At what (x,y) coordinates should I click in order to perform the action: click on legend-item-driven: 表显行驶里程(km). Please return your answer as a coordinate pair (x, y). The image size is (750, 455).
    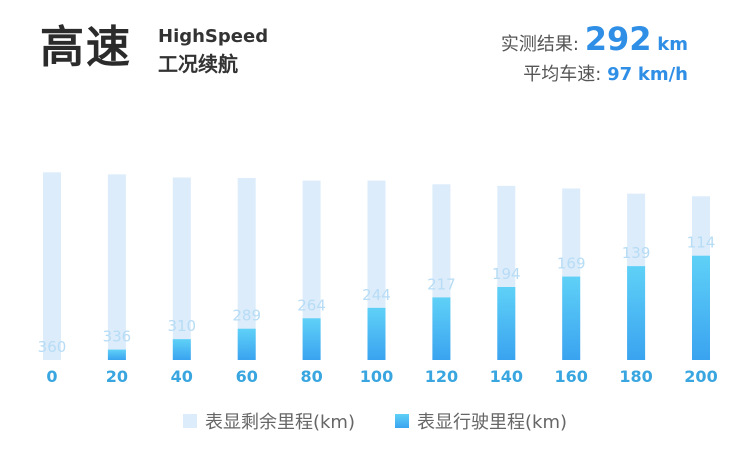
    Looking at the image, I should click on (481, 421).